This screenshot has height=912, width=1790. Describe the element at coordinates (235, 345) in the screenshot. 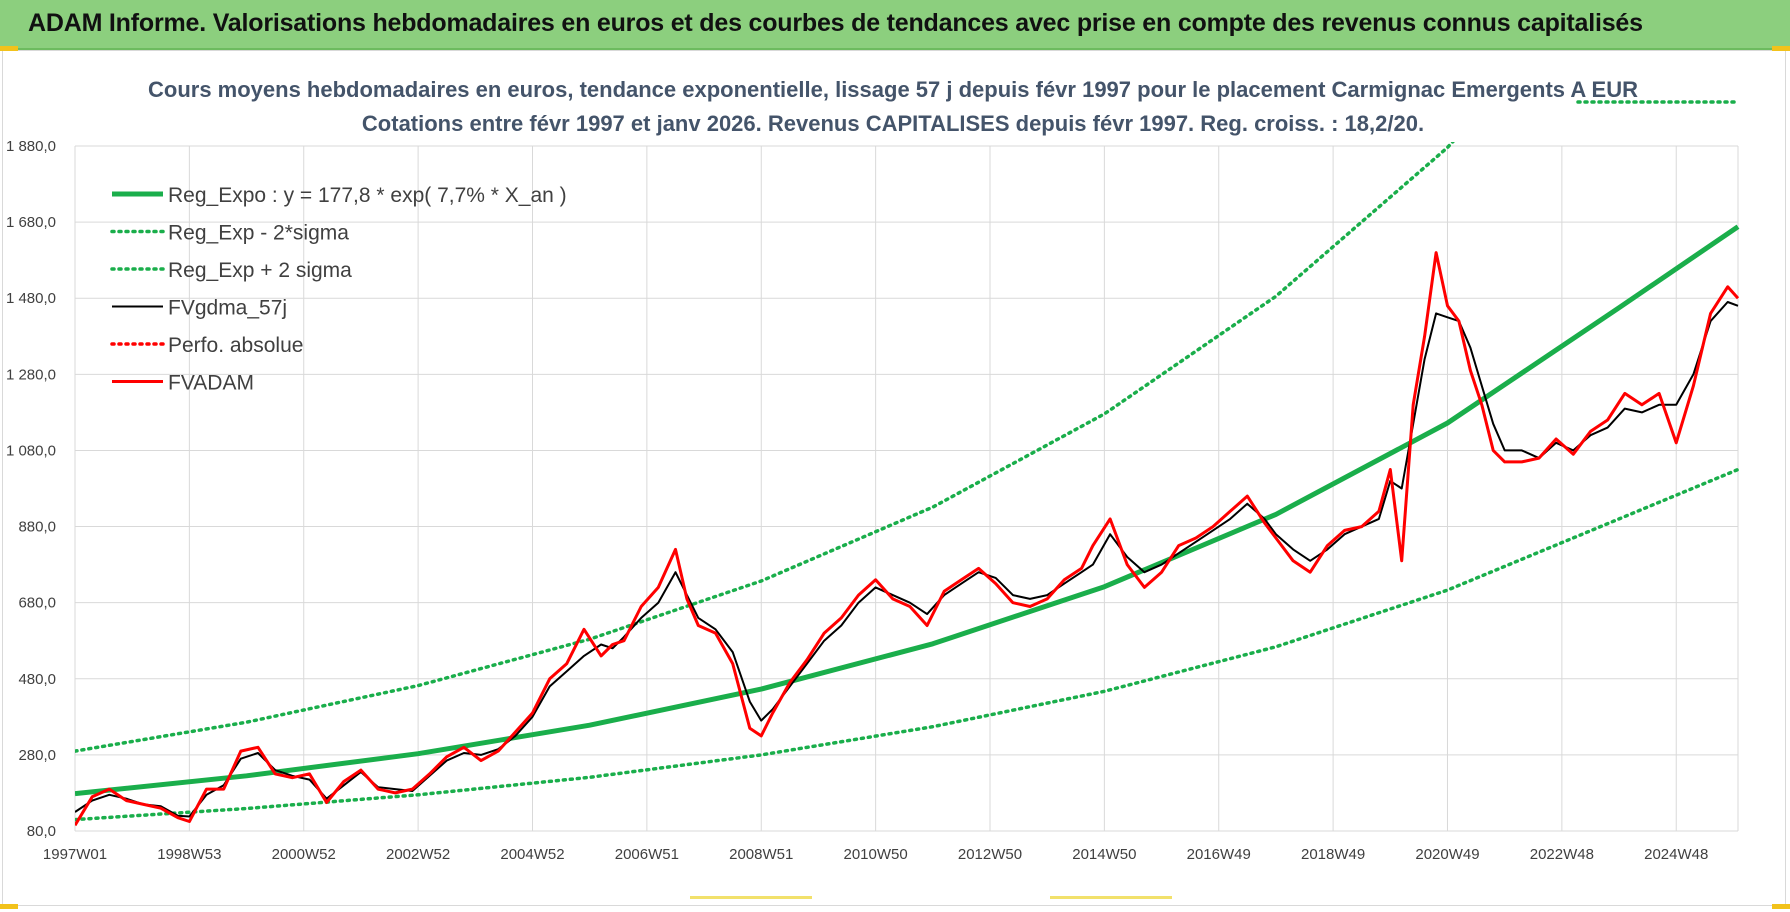

I see `legend-label: Perfo. absolue` at that location.